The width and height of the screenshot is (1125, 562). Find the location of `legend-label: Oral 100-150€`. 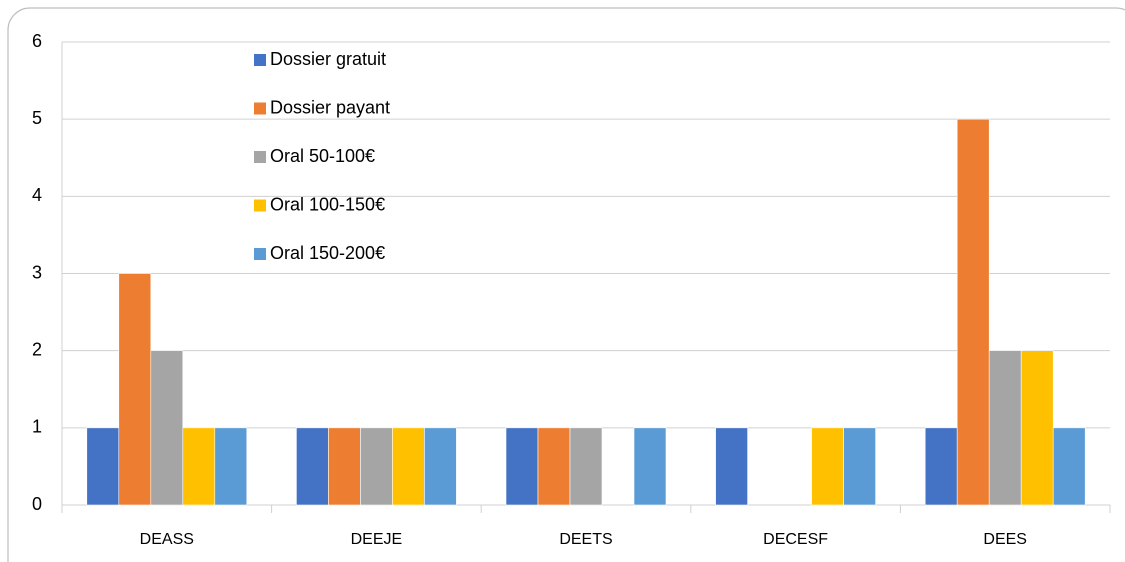

legend-label: Oral 100-150€ is located at coordinates (327, 204).